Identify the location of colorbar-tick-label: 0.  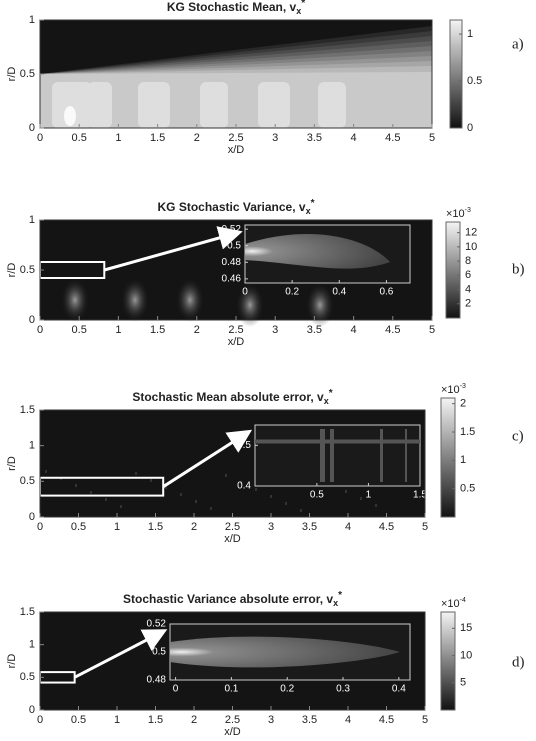
(470, 128).